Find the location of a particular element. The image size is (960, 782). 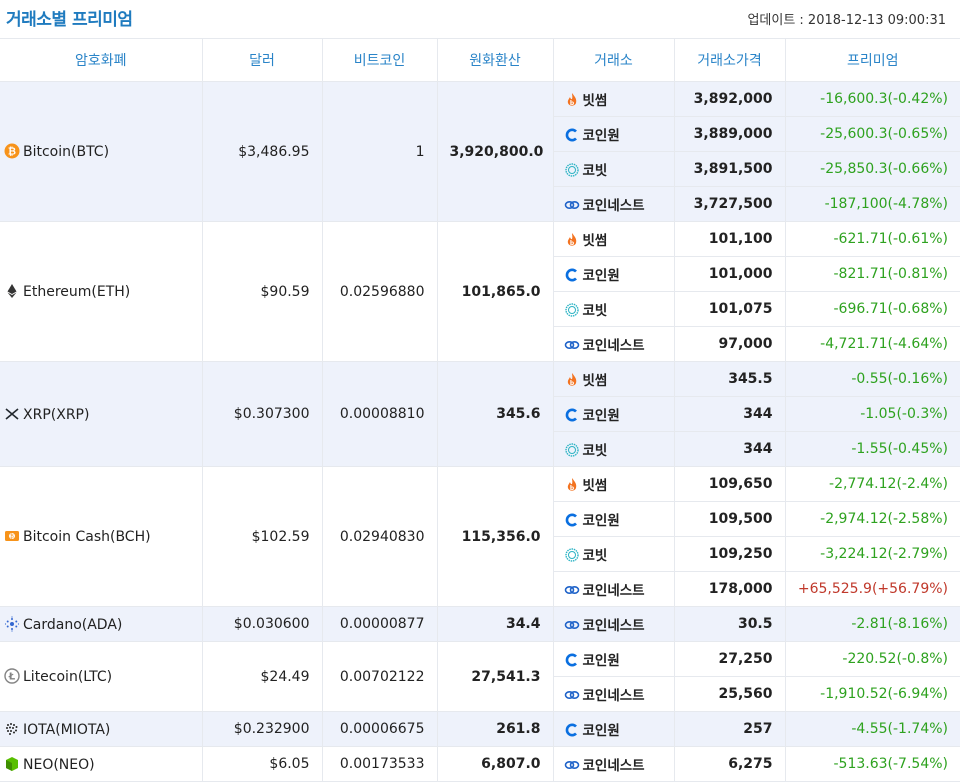

coin-name: Bitcoin(BTC) is located at coordinates (66, 152).